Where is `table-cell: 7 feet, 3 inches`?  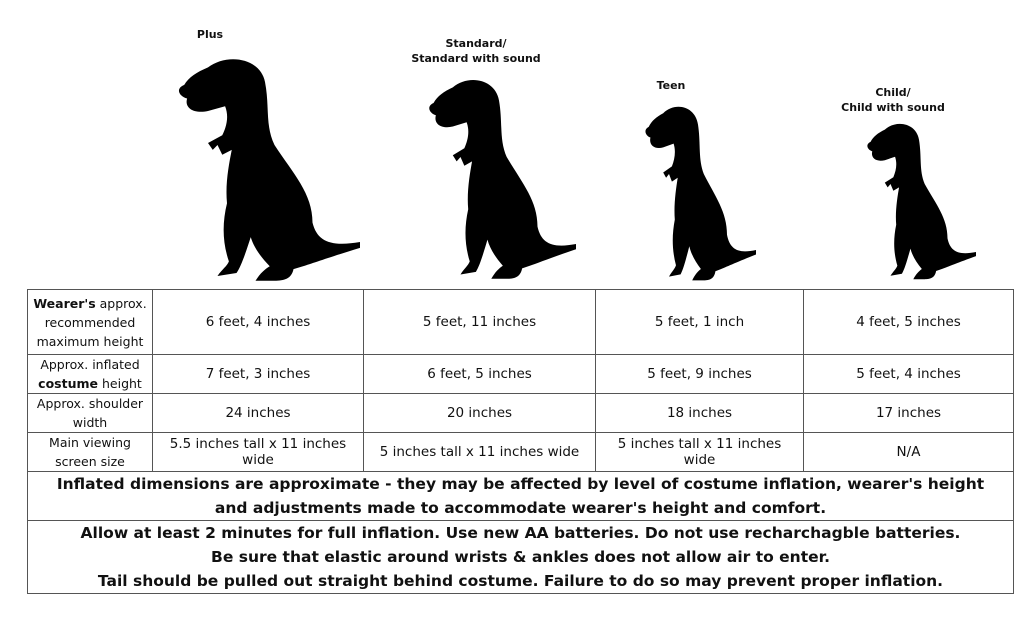
table-cell: 7 feet, 3 inches is located at coordinates (258, 374).